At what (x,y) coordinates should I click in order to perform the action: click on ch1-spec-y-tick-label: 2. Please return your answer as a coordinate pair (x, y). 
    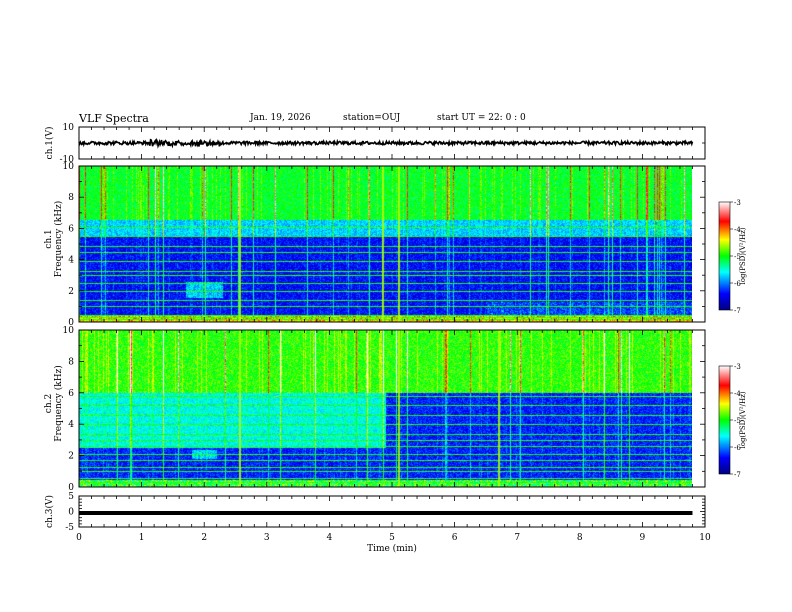
    Looking at the image, I should click on (71, 292).